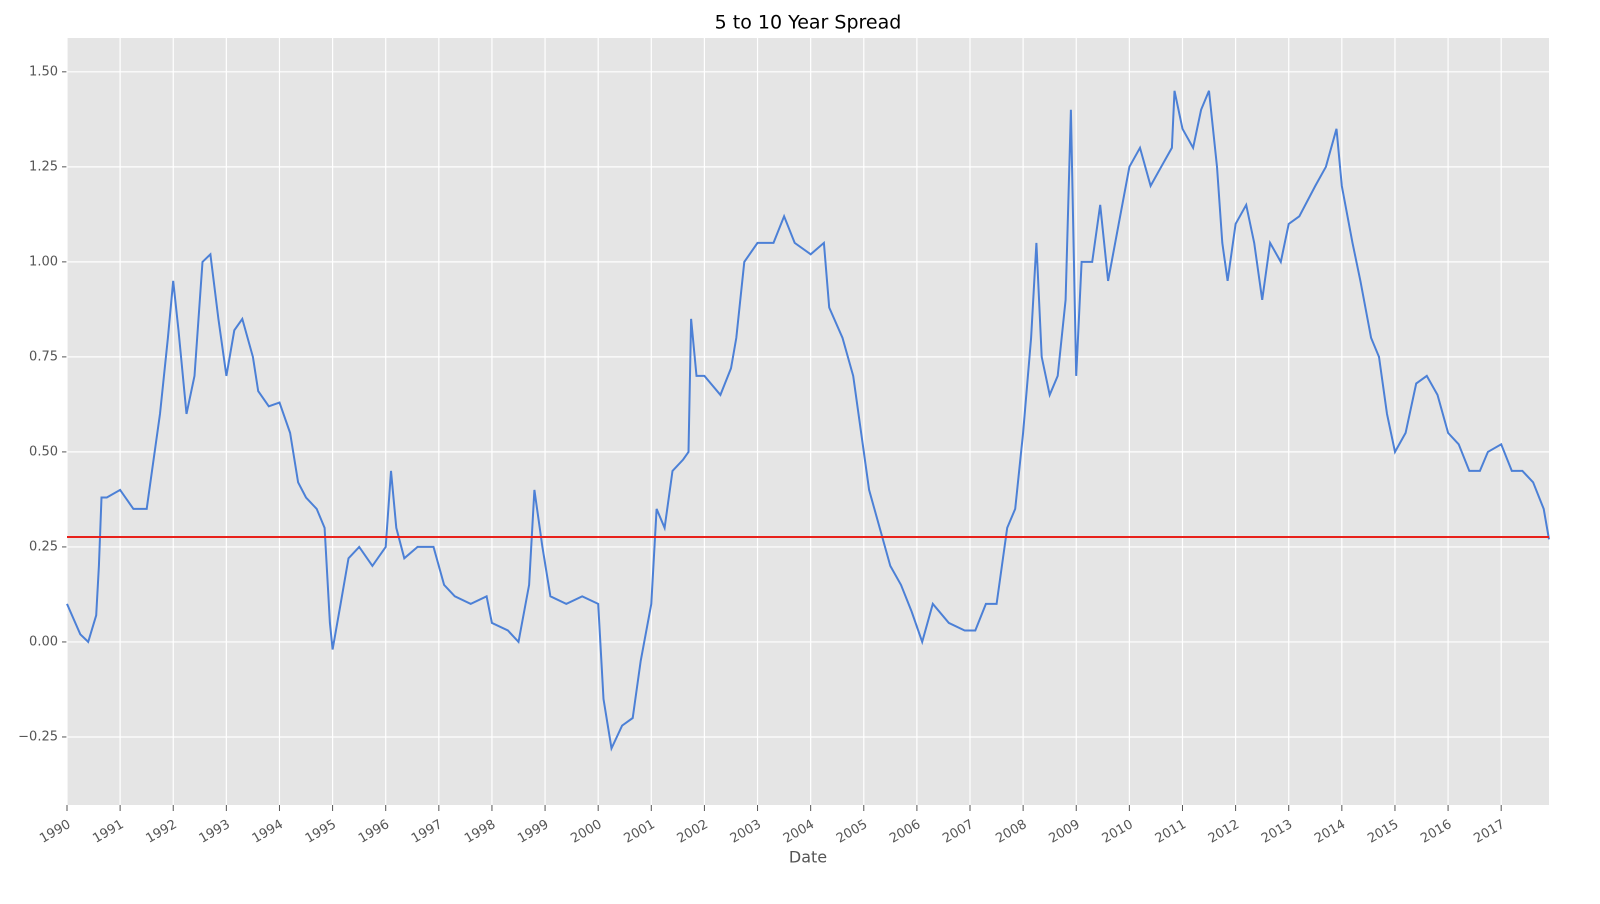 This screenshot has height=904, width=1600. Describe the element at coordinates (1277, 832) in the screenshot. I see `x-tick-label: 2013` at that location.